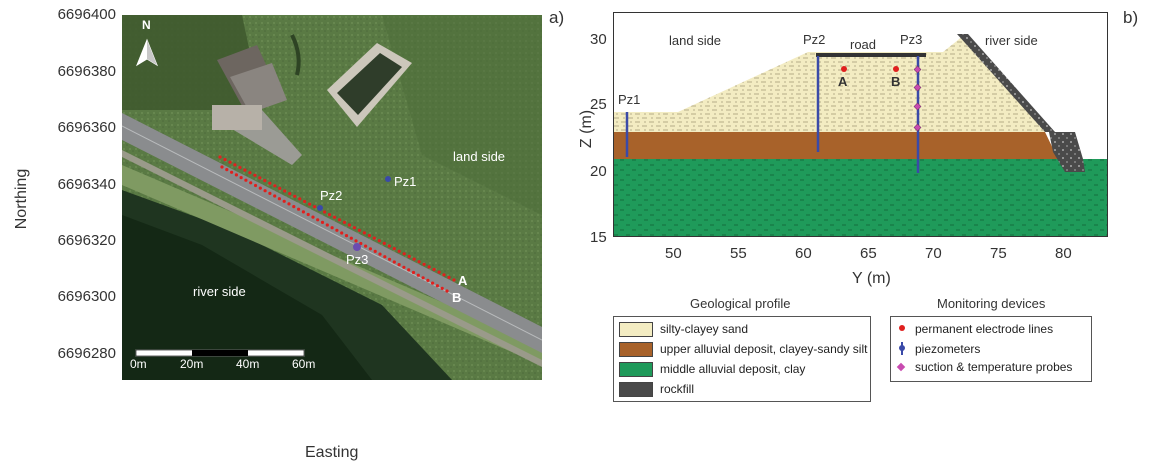  I want to click on pz3-marker, so click(357, 247).